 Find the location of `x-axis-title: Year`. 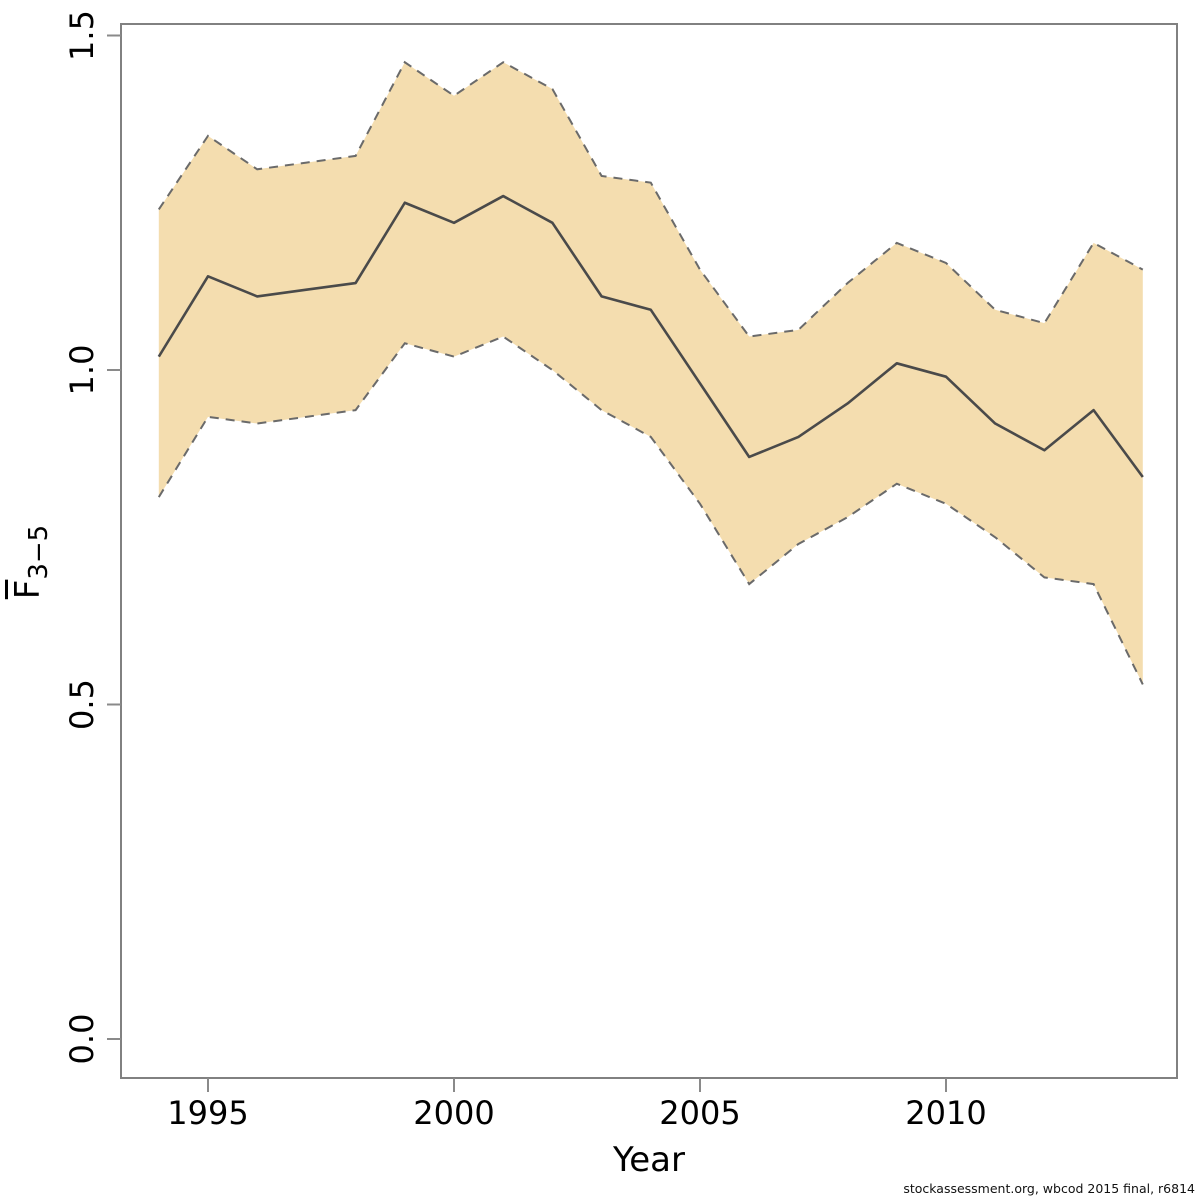

x-axis-title: Year is located at coordinates (649, 1160).